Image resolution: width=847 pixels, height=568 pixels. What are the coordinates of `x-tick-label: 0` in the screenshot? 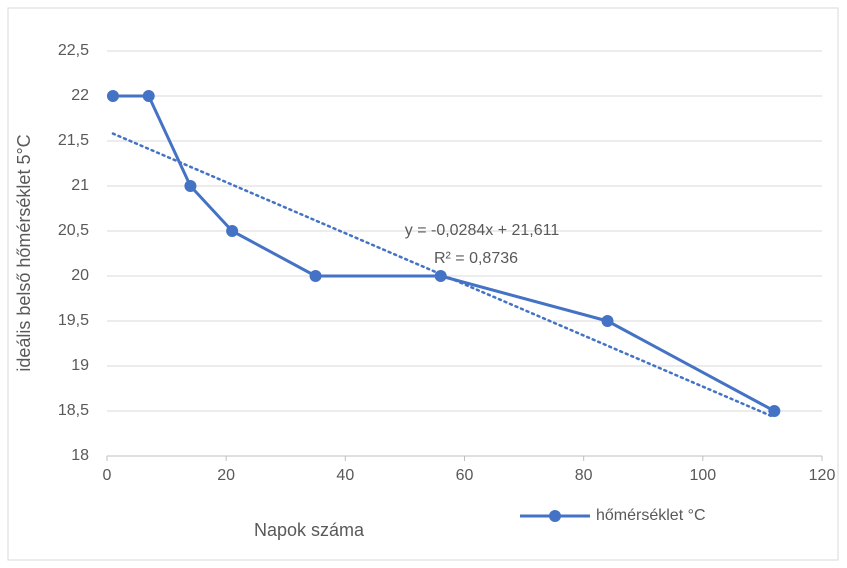 It's located at (107, 475).